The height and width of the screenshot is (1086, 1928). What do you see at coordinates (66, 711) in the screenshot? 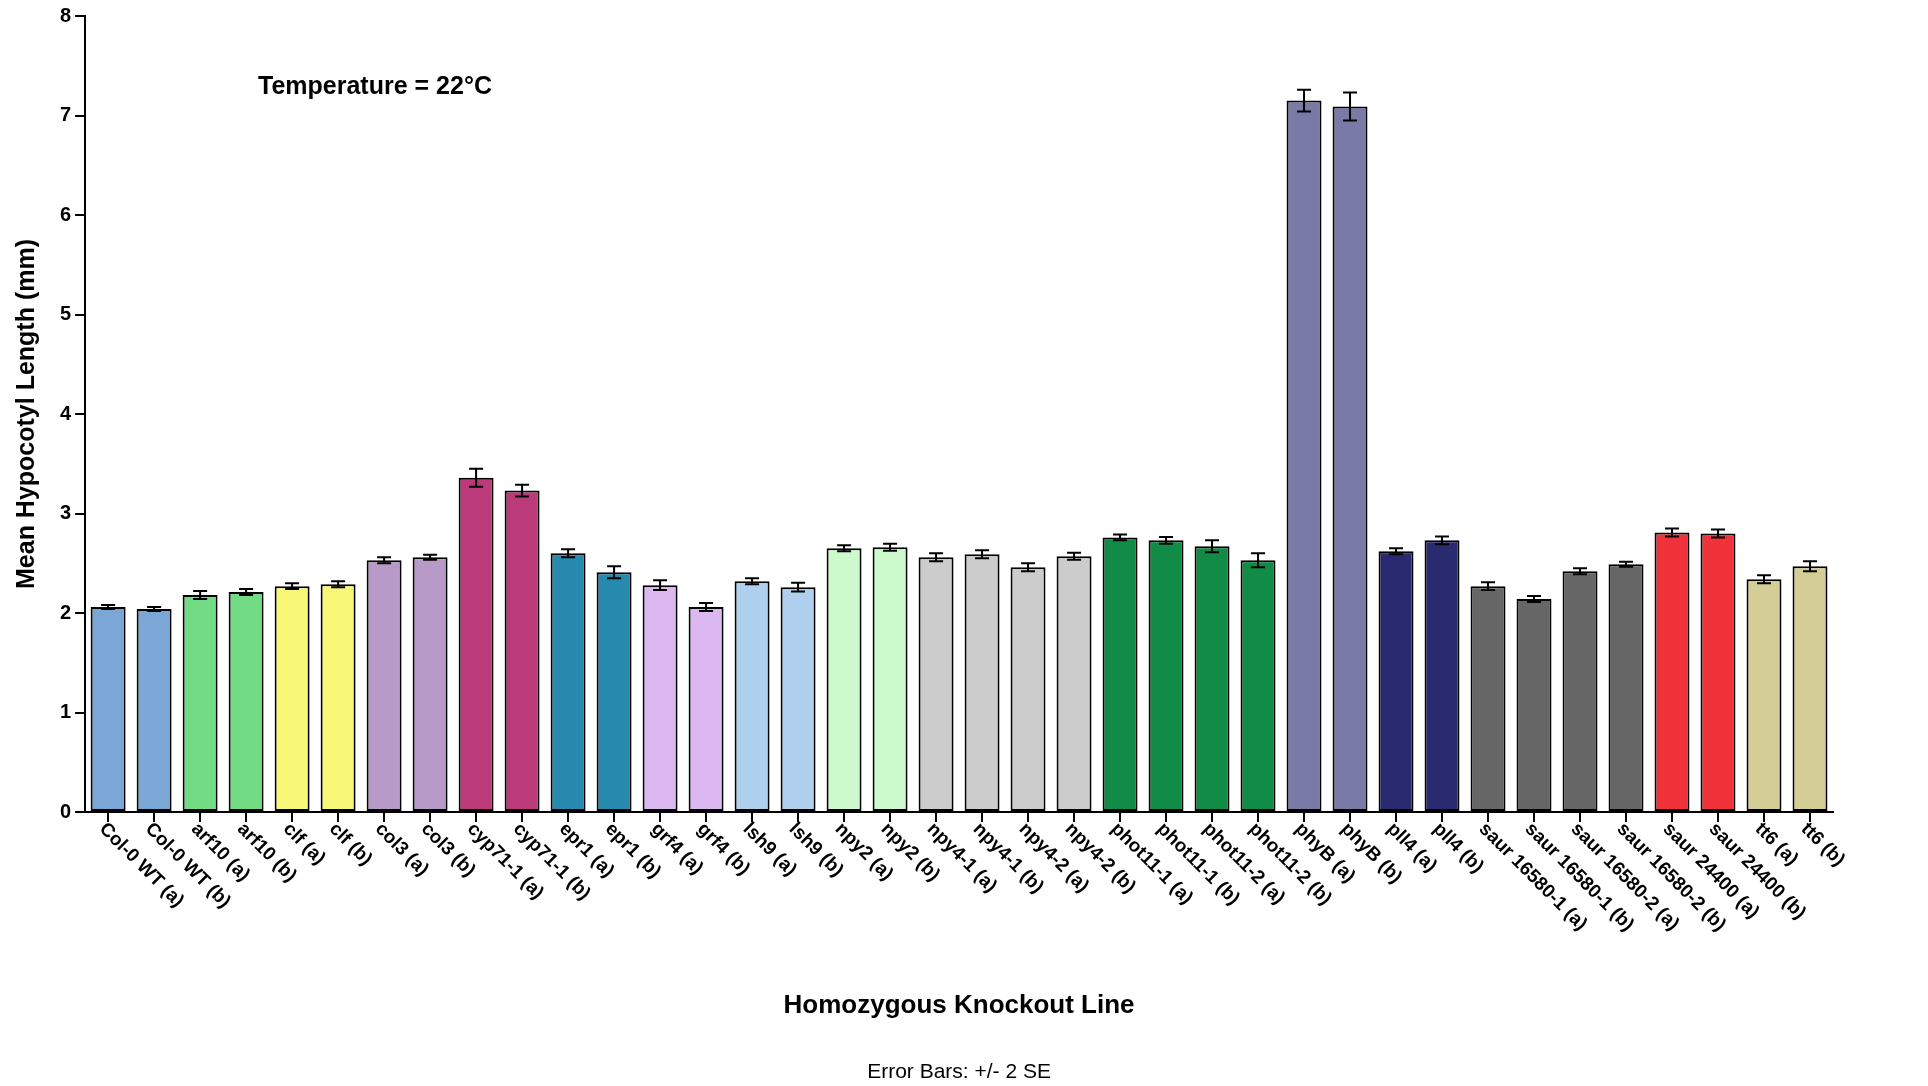
I see `y-tick-label: 1` at bounding box center [66, 711].